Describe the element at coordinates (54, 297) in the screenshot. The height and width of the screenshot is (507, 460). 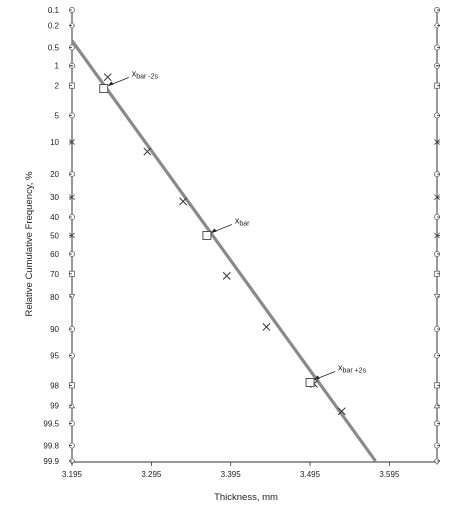
I see `y-tick-label: 80` at that location.